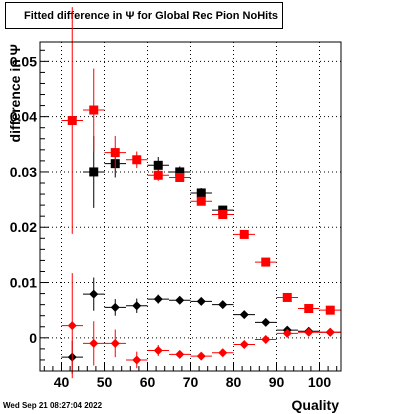 This screenshot has width=400, height=414. What do you see at coordinates (33, 338) in the screenshot?
I see `y-tick-label: 0` at bounding box center [33, 338].